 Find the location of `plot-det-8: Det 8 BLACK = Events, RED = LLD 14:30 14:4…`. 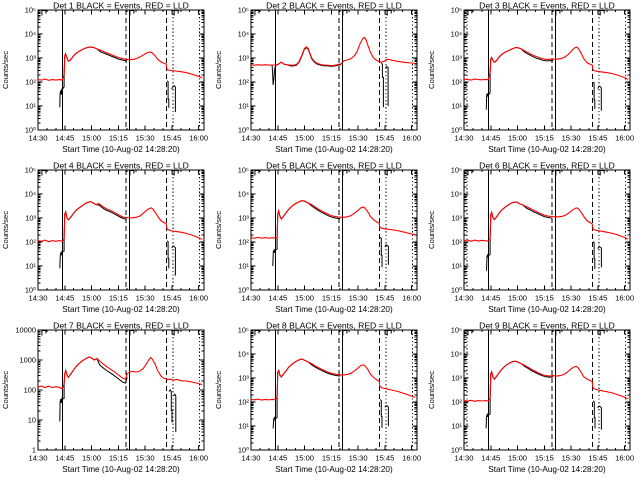

plot-det-8: Det 8 BLACK = Events, RED = LLD 14:30 14:4… is located at coordinates (317, 398).